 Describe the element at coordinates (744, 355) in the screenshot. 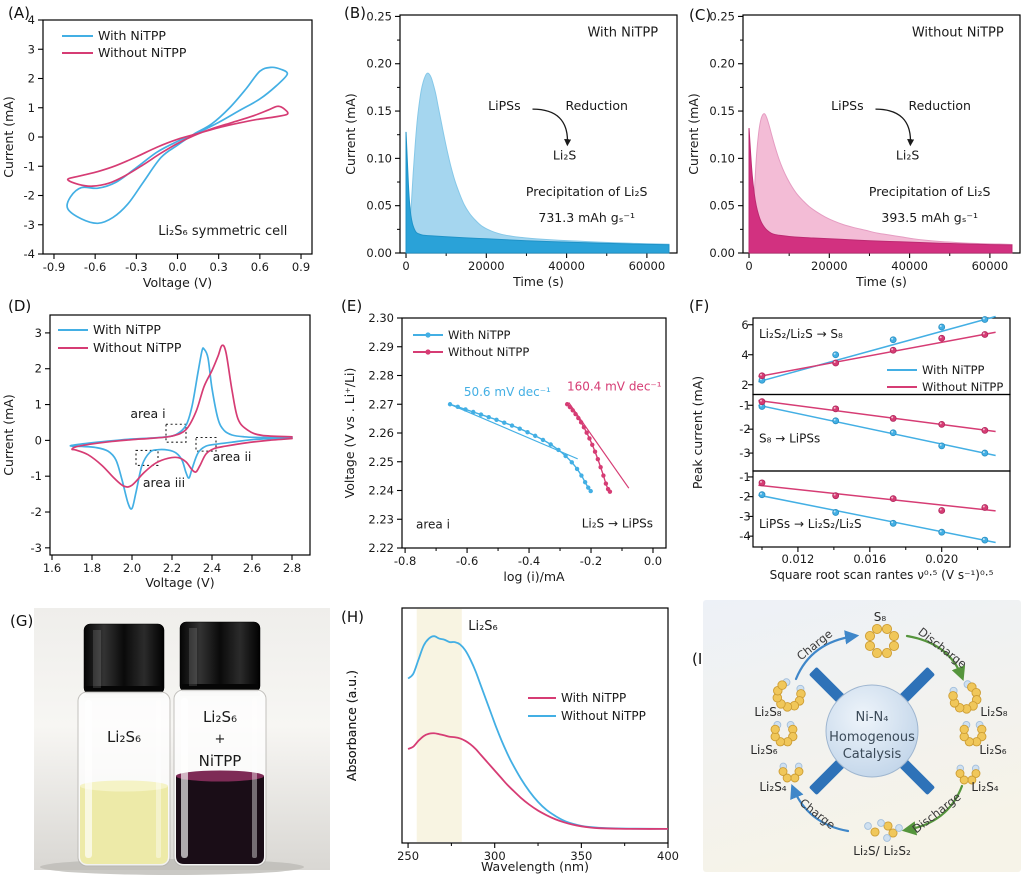

I see `y-tick-label: 4` at that location.